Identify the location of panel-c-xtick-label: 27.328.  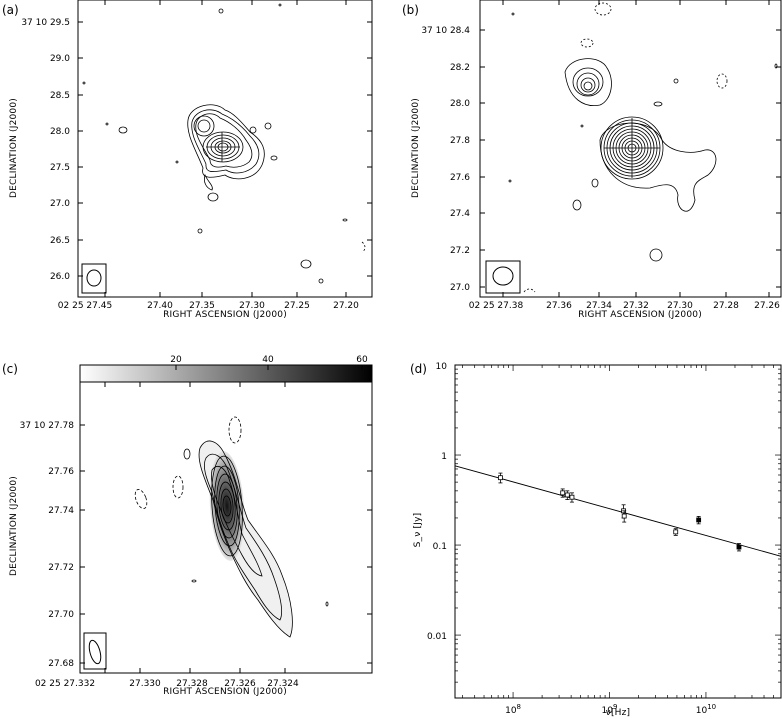
(192, 684).